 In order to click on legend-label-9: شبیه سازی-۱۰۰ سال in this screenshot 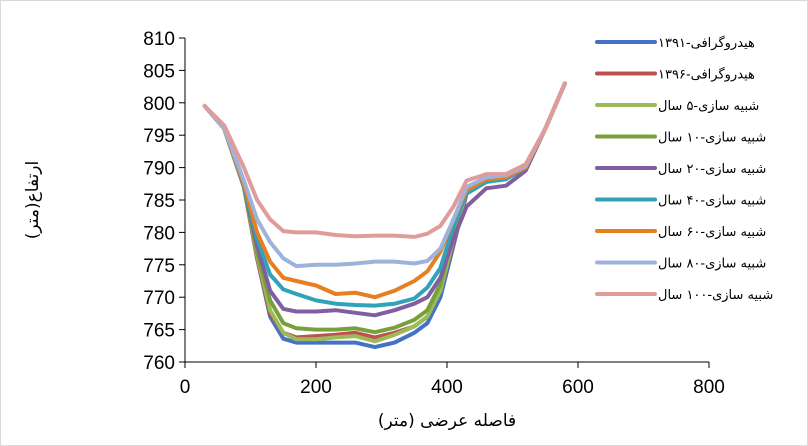, I will do `click(715, 295)`.